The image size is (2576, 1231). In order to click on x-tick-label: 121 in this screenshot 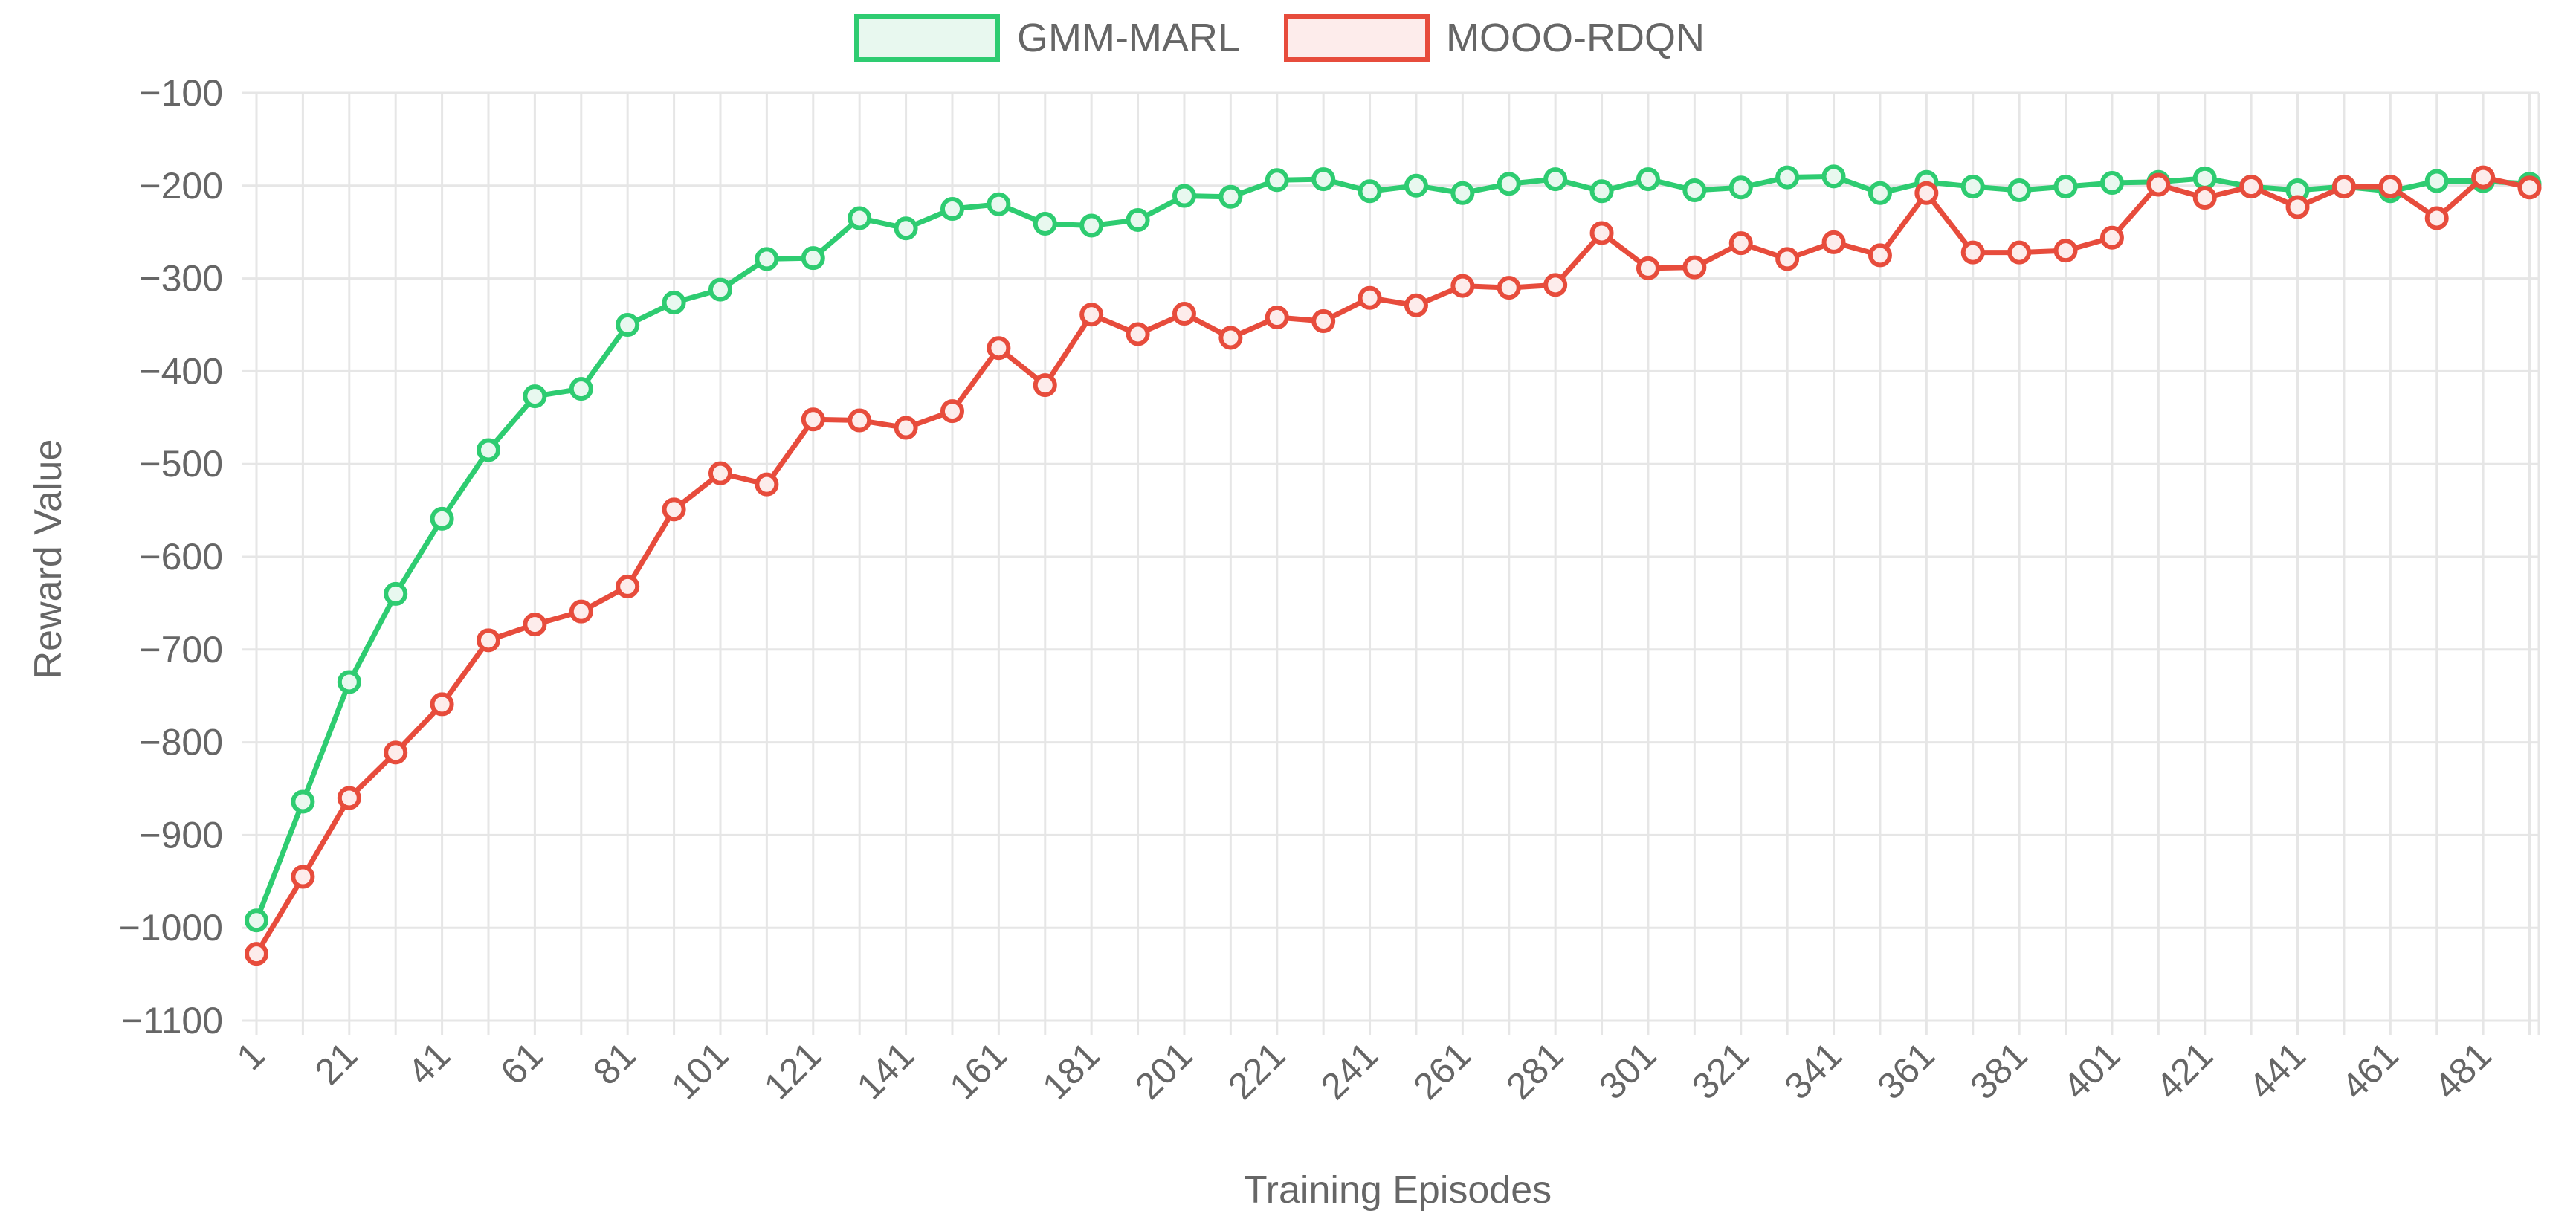, I will do `click(793, 1071)`.